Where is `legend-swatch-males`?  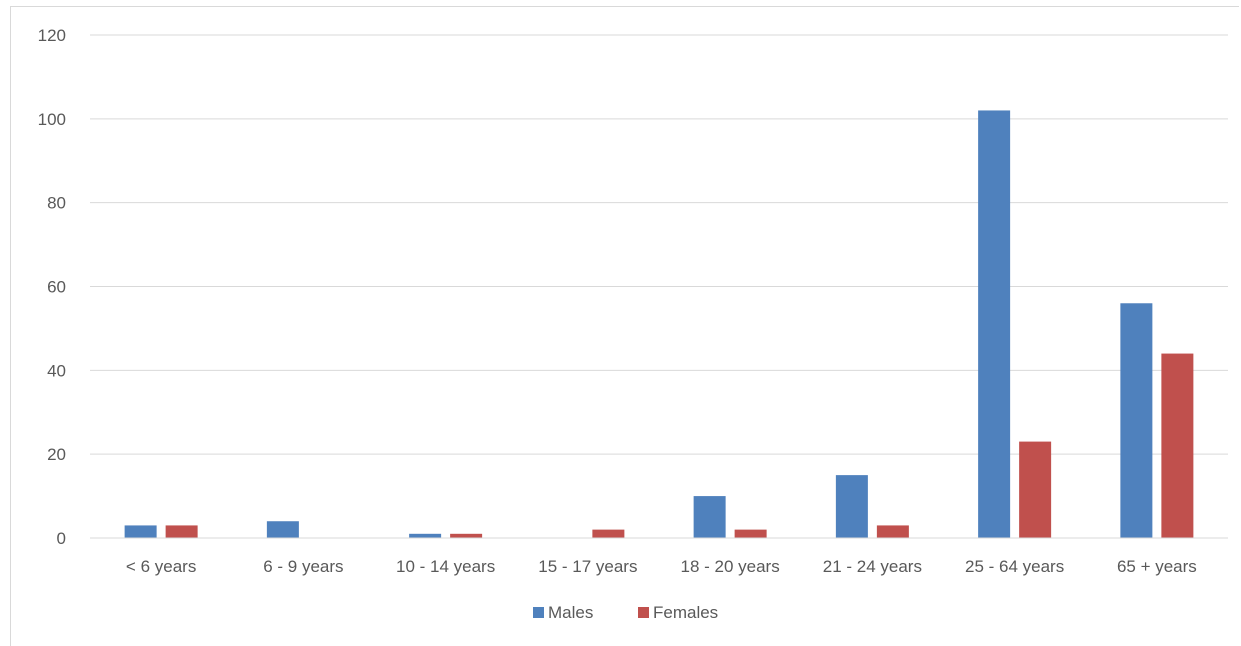
legend-swatch-males is located at coordinates (538, 612).